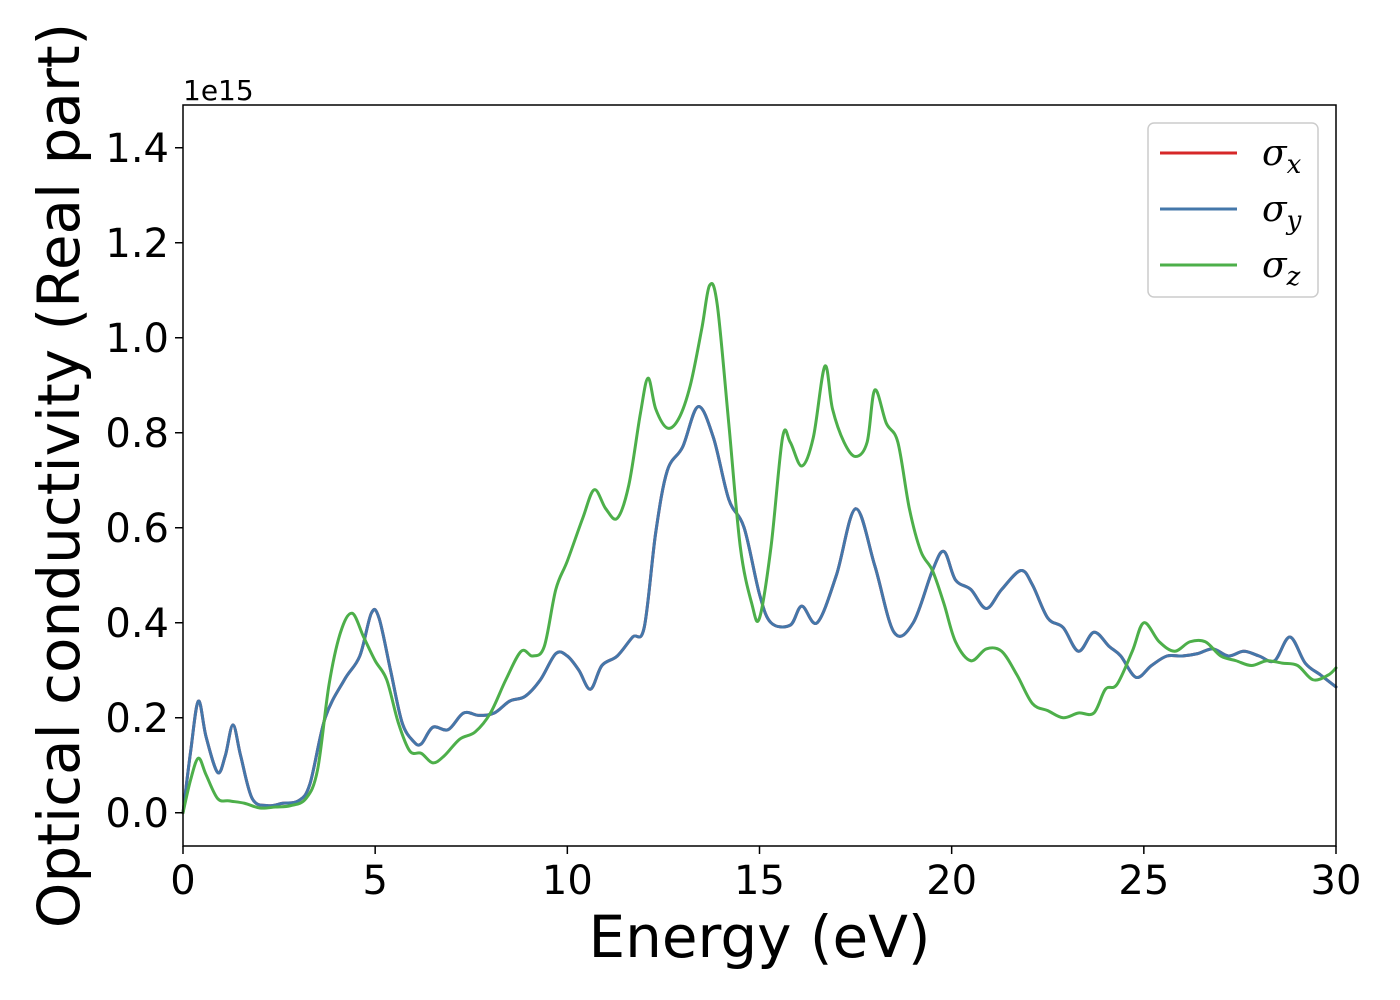 The height and width of the screenshot is (1000, 1400). What do you see at coordinates (137, 814) in the screenshot?
I see `y-tick-label: 0.0` at bounding box center [137, 814].